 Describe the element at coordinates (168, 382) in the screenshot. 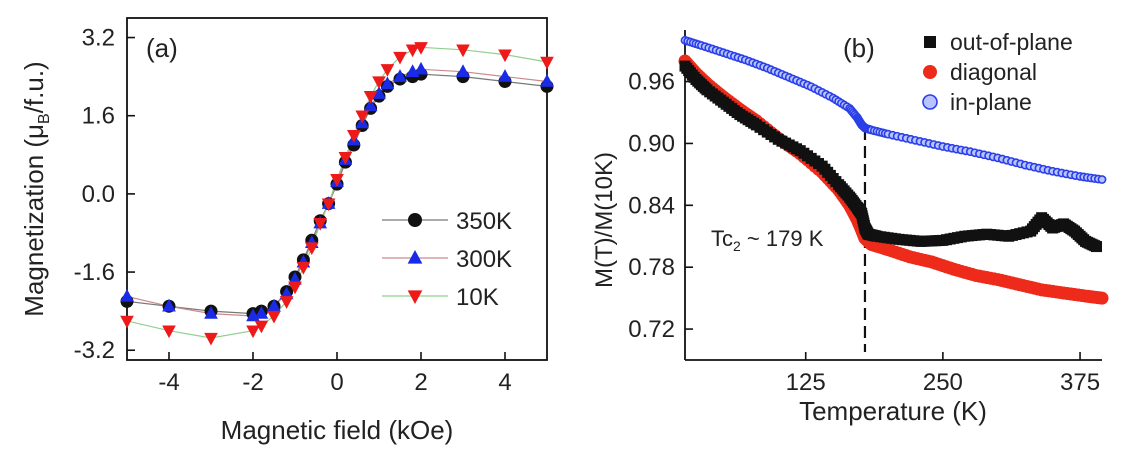

I see `panel-a-x-tick-label: -4` at that location.